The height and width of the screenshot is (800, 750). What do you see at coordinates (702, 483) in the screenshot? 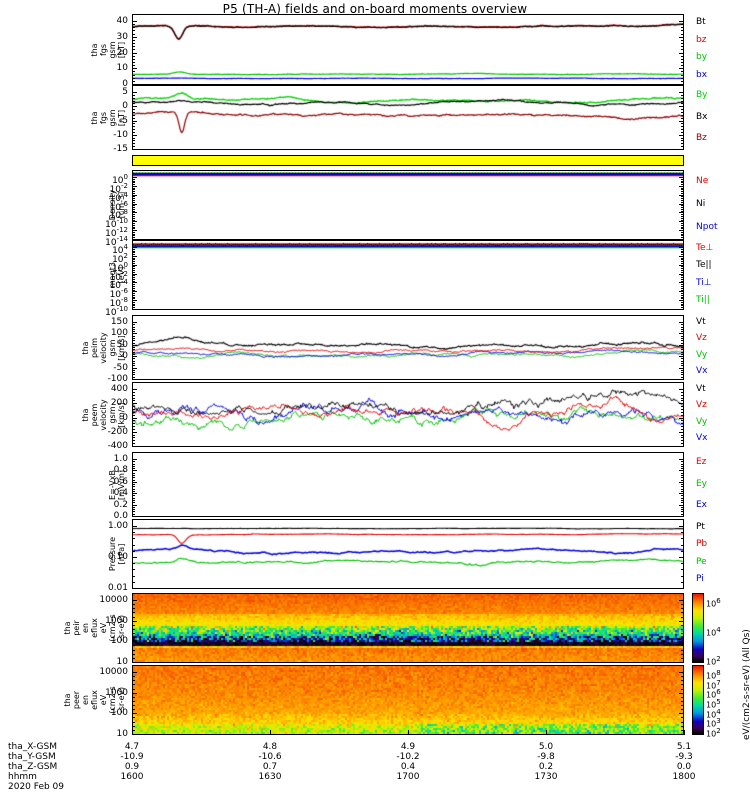
I see `legend-ey: Ey` at bounding box center [702, 483].